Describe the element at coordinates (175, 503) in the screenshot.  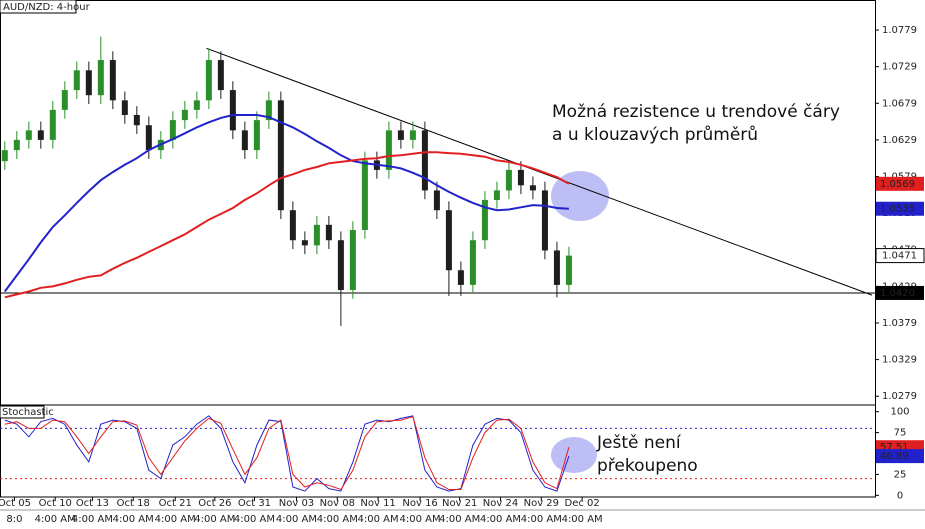
I see `x-tick-label: Oct 21` at that location.